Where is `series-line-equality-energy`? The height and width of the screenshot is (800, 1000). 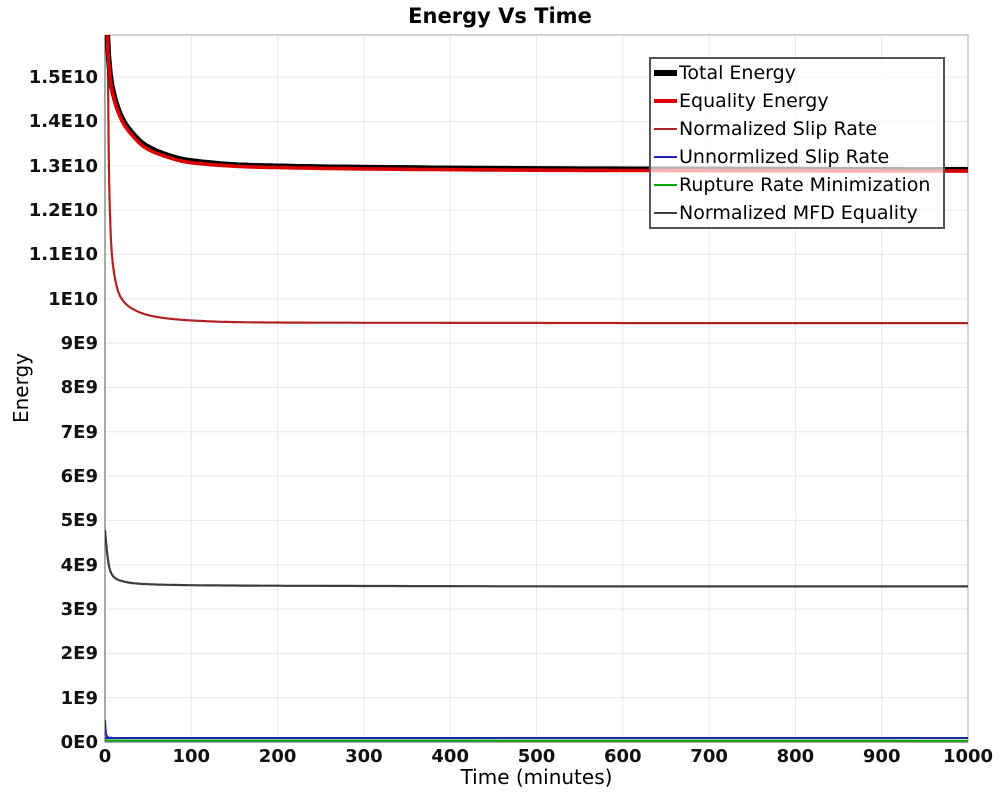 series-line-equality-energy is located at coordinates (536, 104).